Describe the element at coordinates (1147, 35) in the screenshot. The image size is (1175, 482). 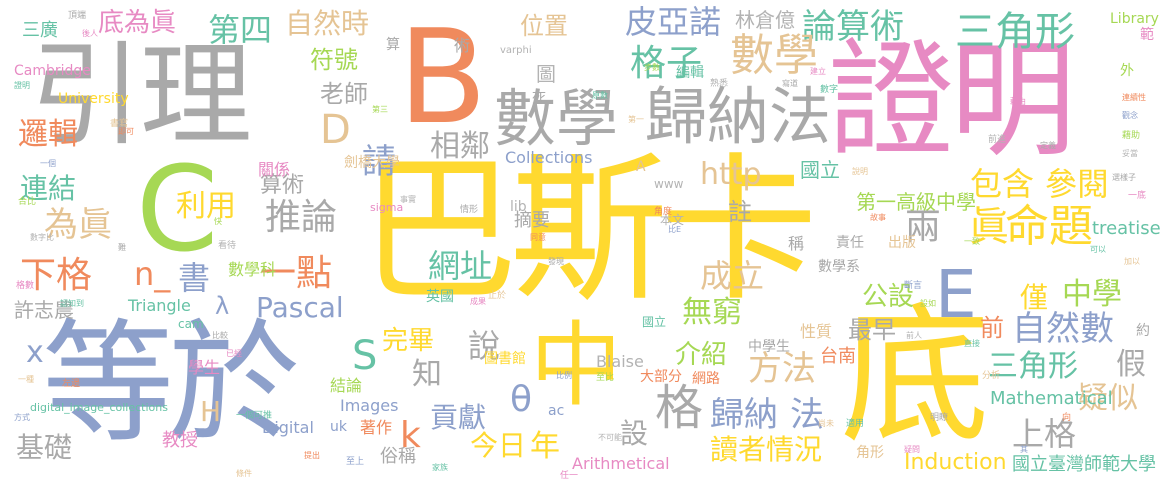
I see `word-fan-wei: 範` at that location.